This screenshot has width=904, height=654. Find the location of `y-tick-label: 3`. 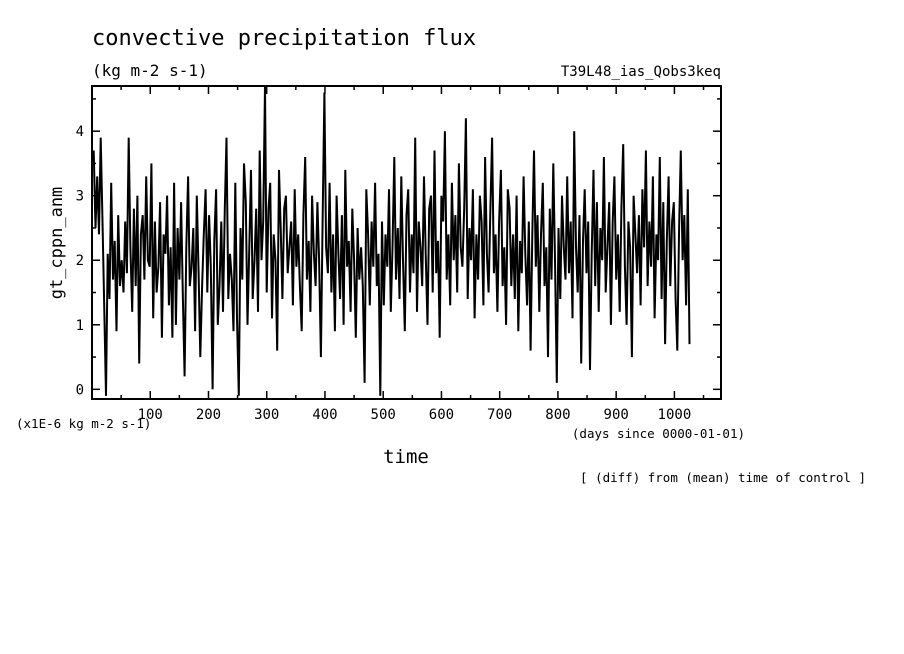

y-tick-label: 3 is located at coordinates (80, 197).